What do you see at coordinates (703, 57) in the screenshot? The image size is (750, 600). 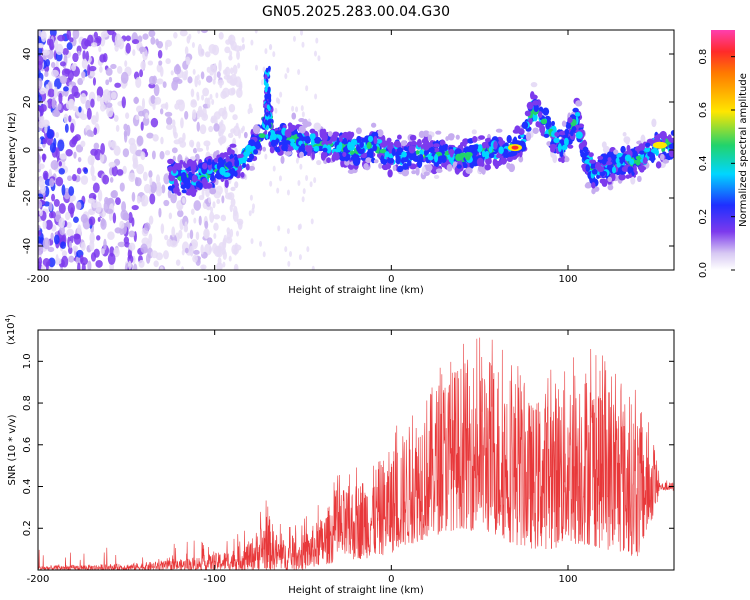 I see `colorbar-tick-label: 0.8` at bounding box center [703, 57].